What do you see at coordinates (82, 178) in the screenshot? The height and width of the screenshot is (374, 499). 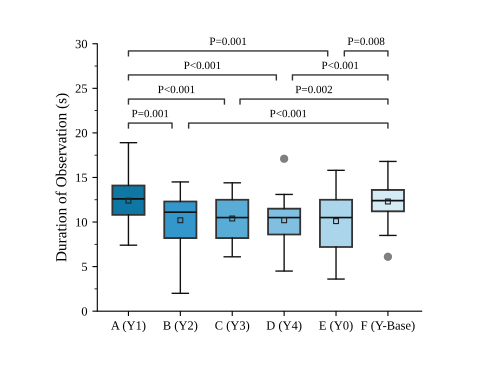 I see `y-tick-label: 15` at bounding box center [82, 178].